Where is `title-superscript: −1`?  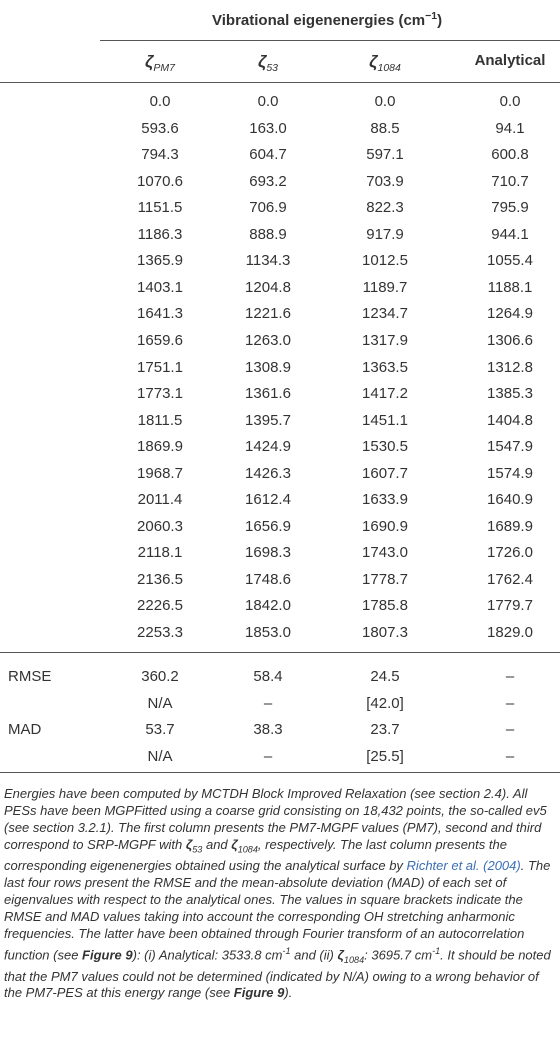
title-superscript: −1 is located at coordinates (431, 16).